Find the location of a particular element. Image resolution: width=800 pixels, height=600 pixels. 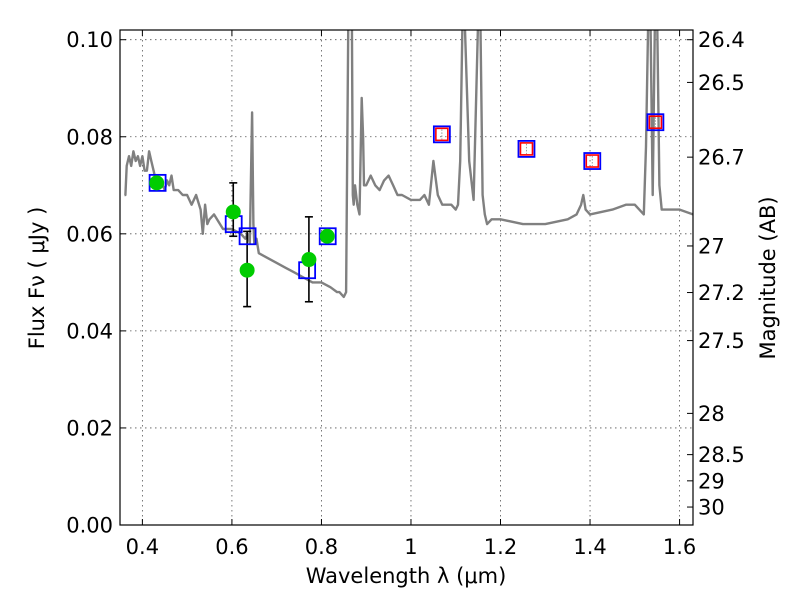

y2-tick-label: 26.7 is located at coordinates (721, 158).